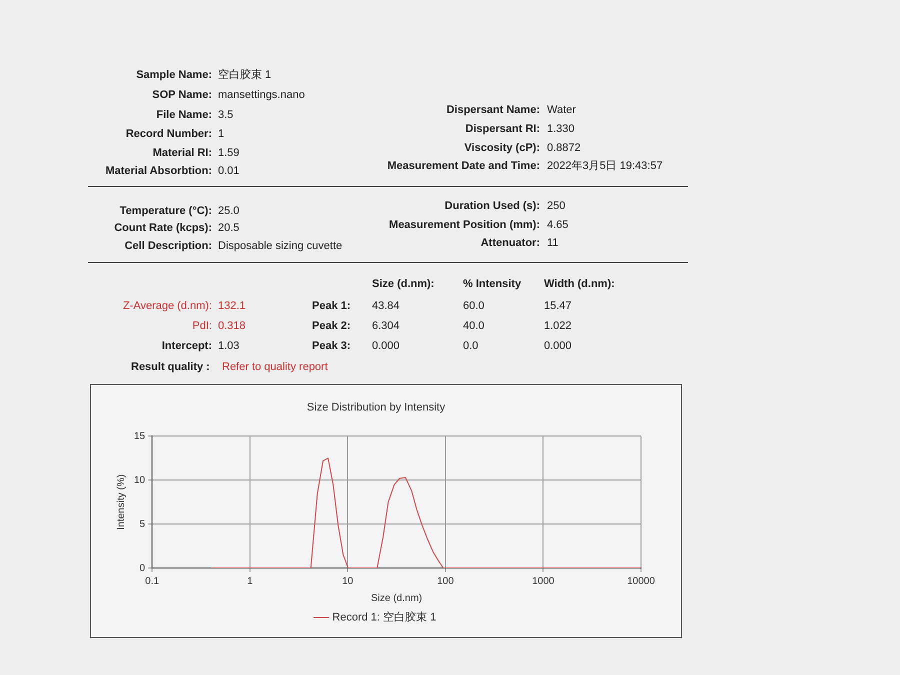  What do you see at coordinates (492, 284) in the screenshot?
I see `text: % Intensity` at bounding box center [492, 284].